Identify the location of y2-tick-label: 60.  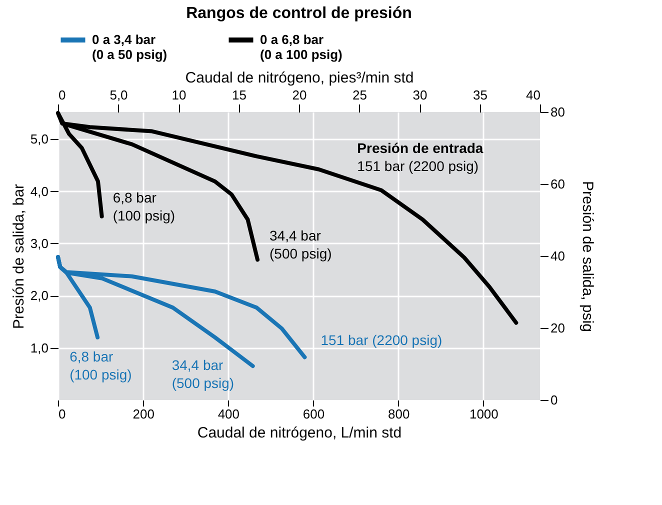
(557, 184).